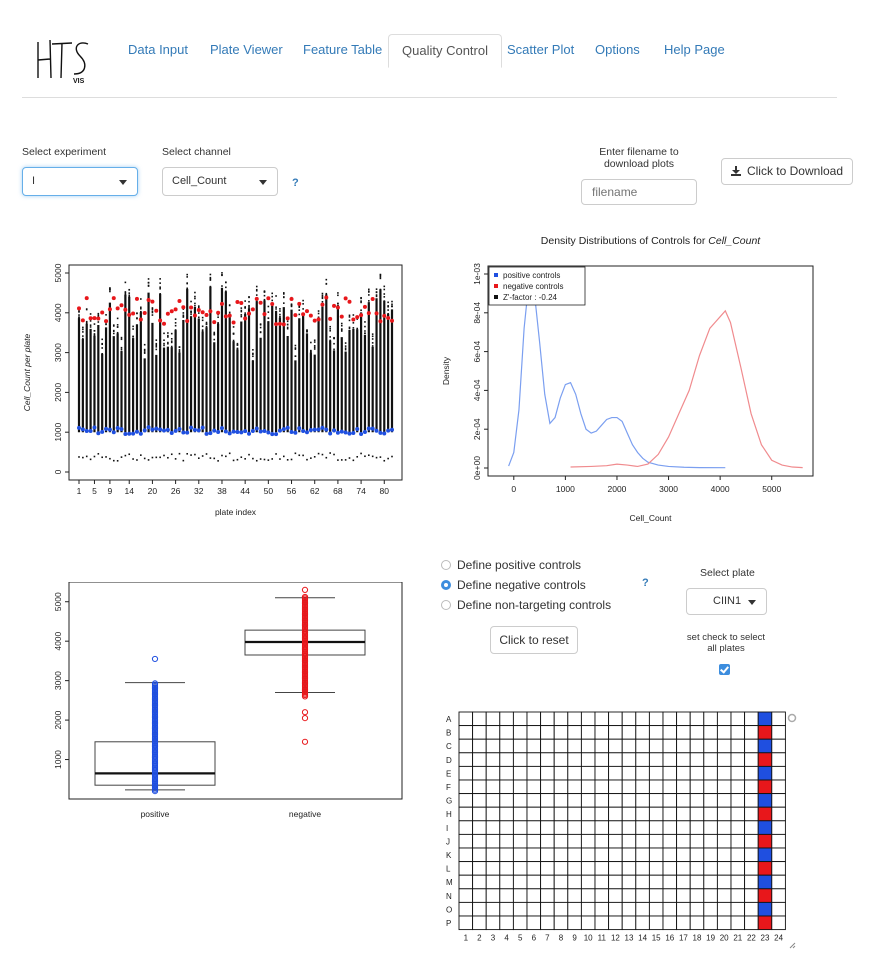 Image resolution: width=890 pixels, height=963 pixels. I want to click on row-label: H, so click(449, 814).